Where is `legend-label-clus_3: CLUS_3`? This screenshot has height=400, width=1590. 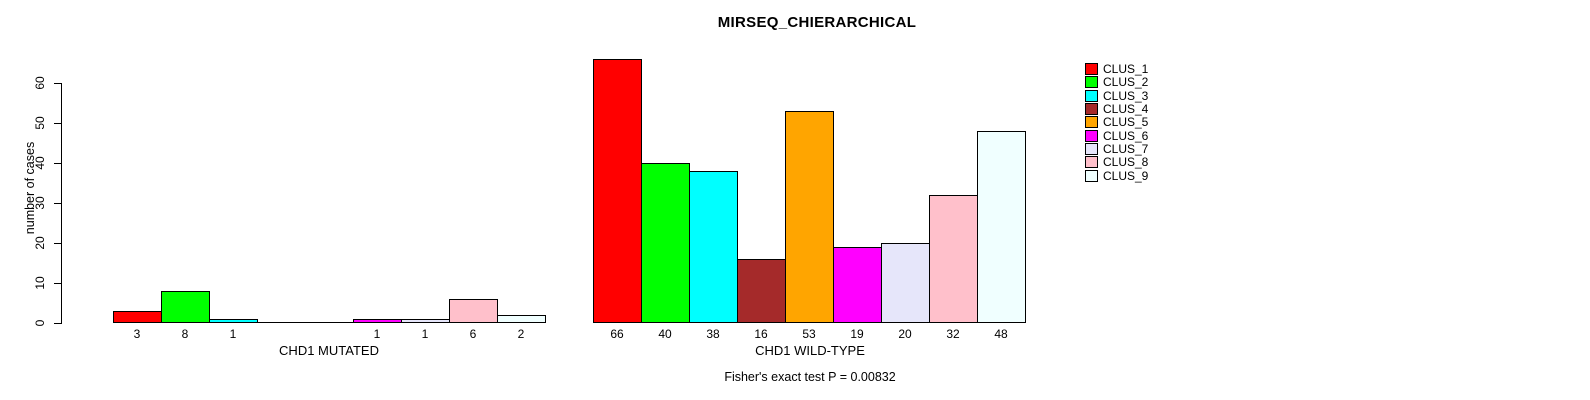 legend-label-clus_3: CLUS_3 is located at coordinates (1126, 95).